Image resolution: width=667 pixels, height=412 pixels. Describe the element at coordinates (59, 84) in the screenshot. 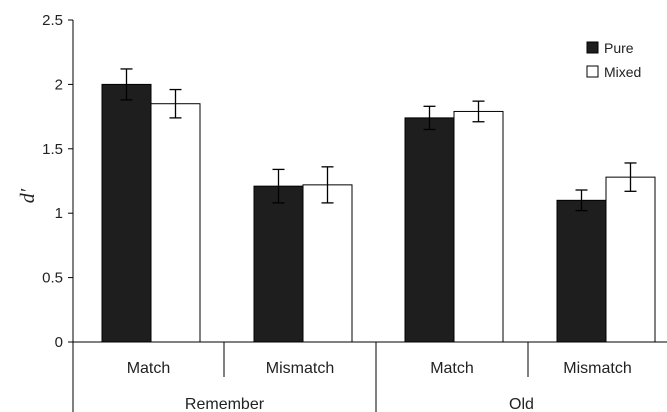

I see `y-tick-label: 2` at that location.